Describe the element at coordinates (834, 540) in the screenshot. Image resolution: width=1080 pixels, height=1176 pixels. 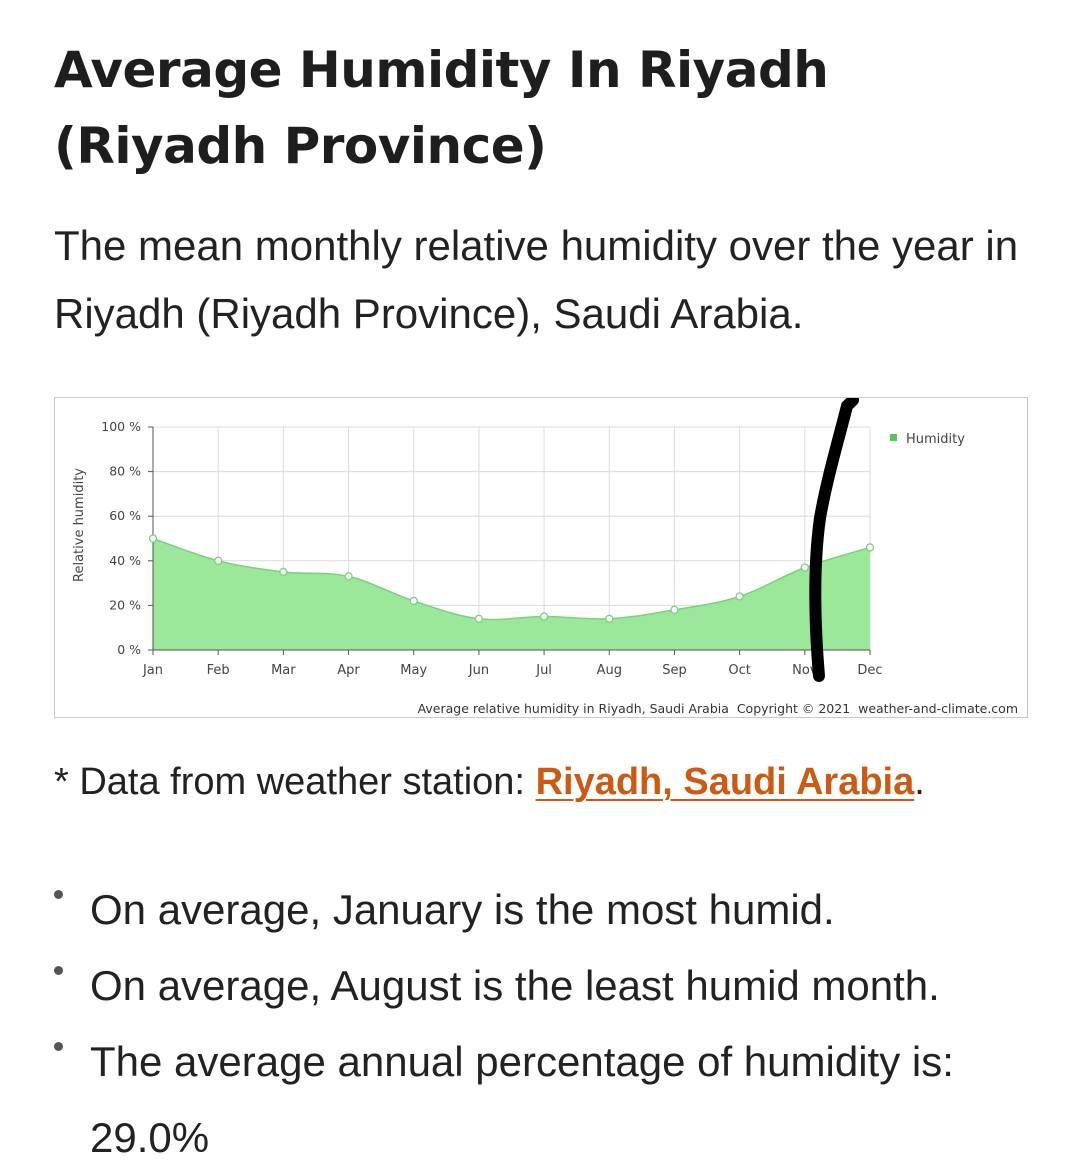
I see `hand-drawn-annotation-stroke` at that location.